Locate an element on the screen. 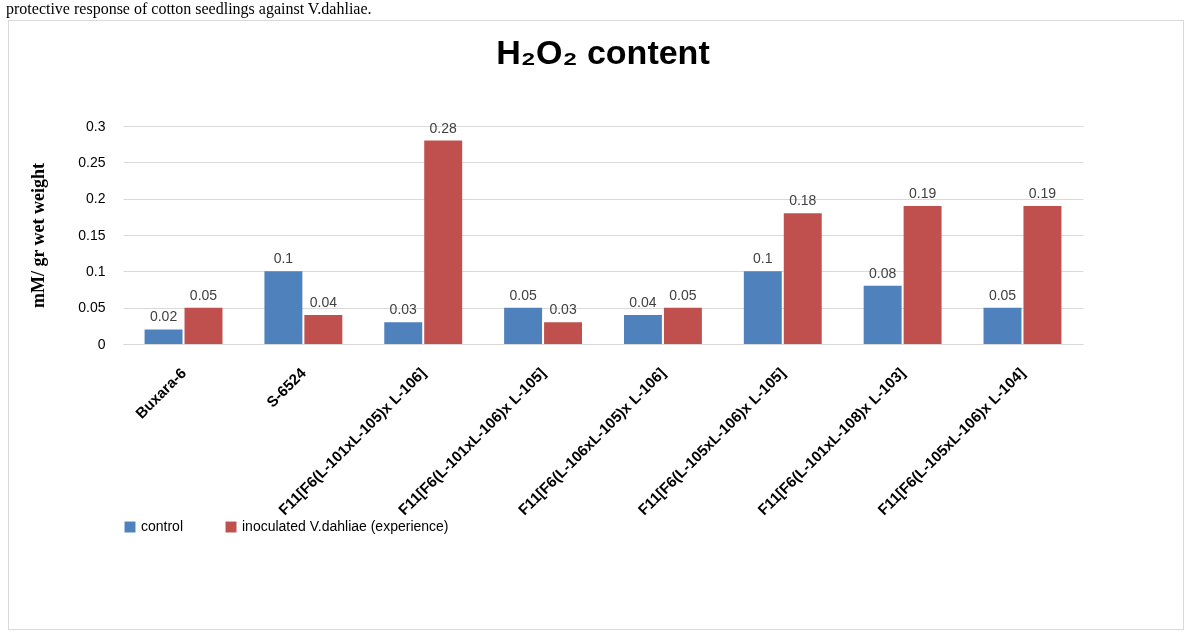 The width and height of the screenshot is (1192, 633). y-tick-label: 0.2 is located at coordinates (96, 198).